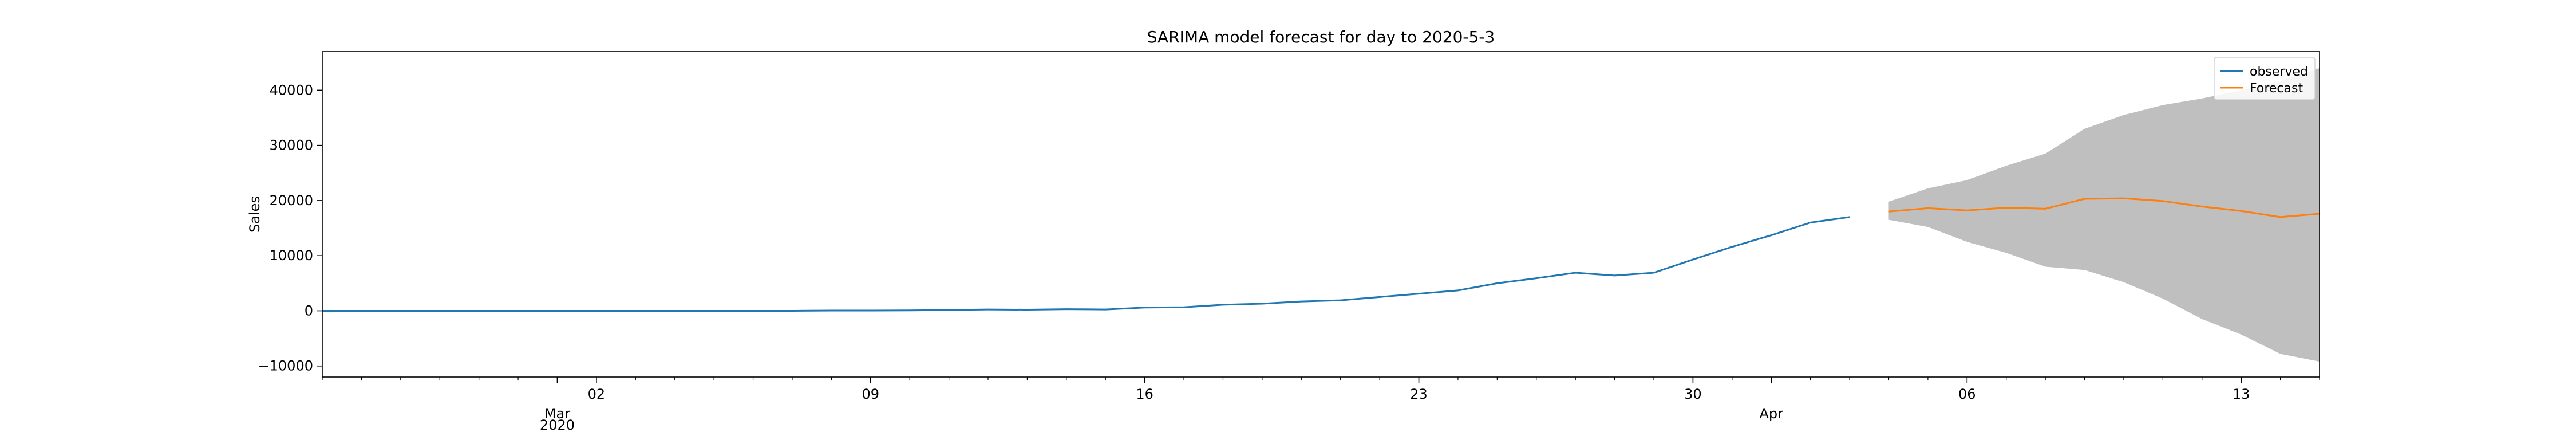  I want to click on x-tick-label: 13, so click(2241, 394).